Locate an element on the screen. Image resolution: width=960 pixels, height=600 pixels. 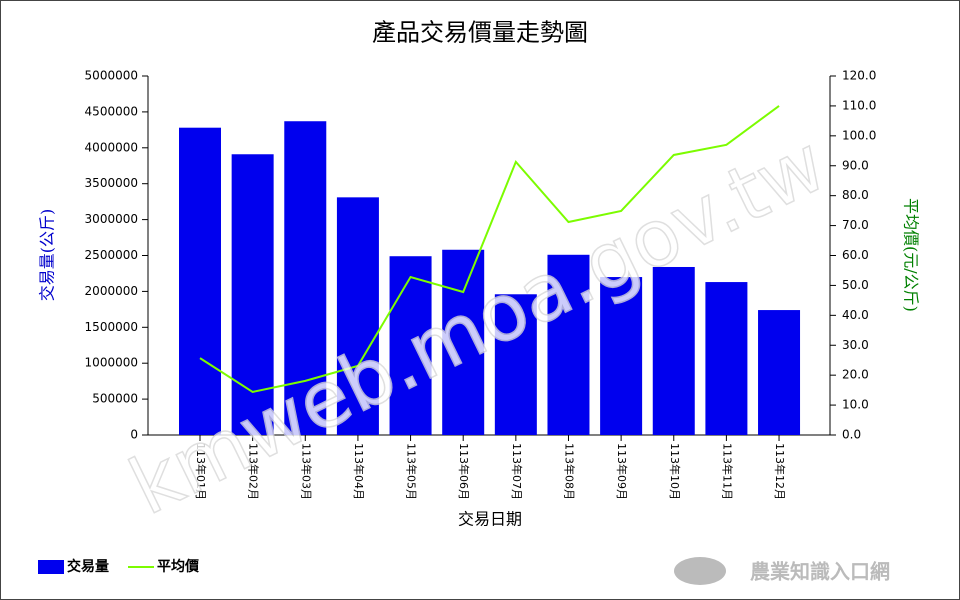
logo-text: 農業知識入口網 is located at coordinates (820, 572).